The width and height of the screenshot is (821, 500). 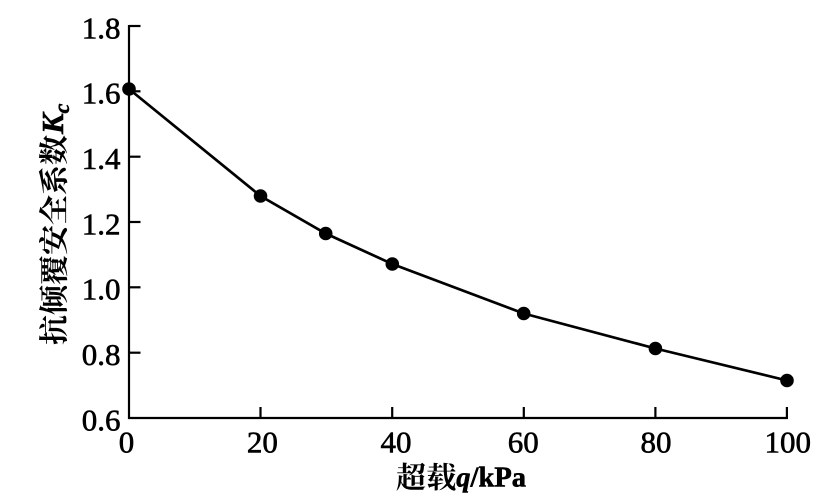 What do you see at coordinates (101, 419) in the screenshot?
I see `svg-text: 0.6` at bounding box center [101, 419].